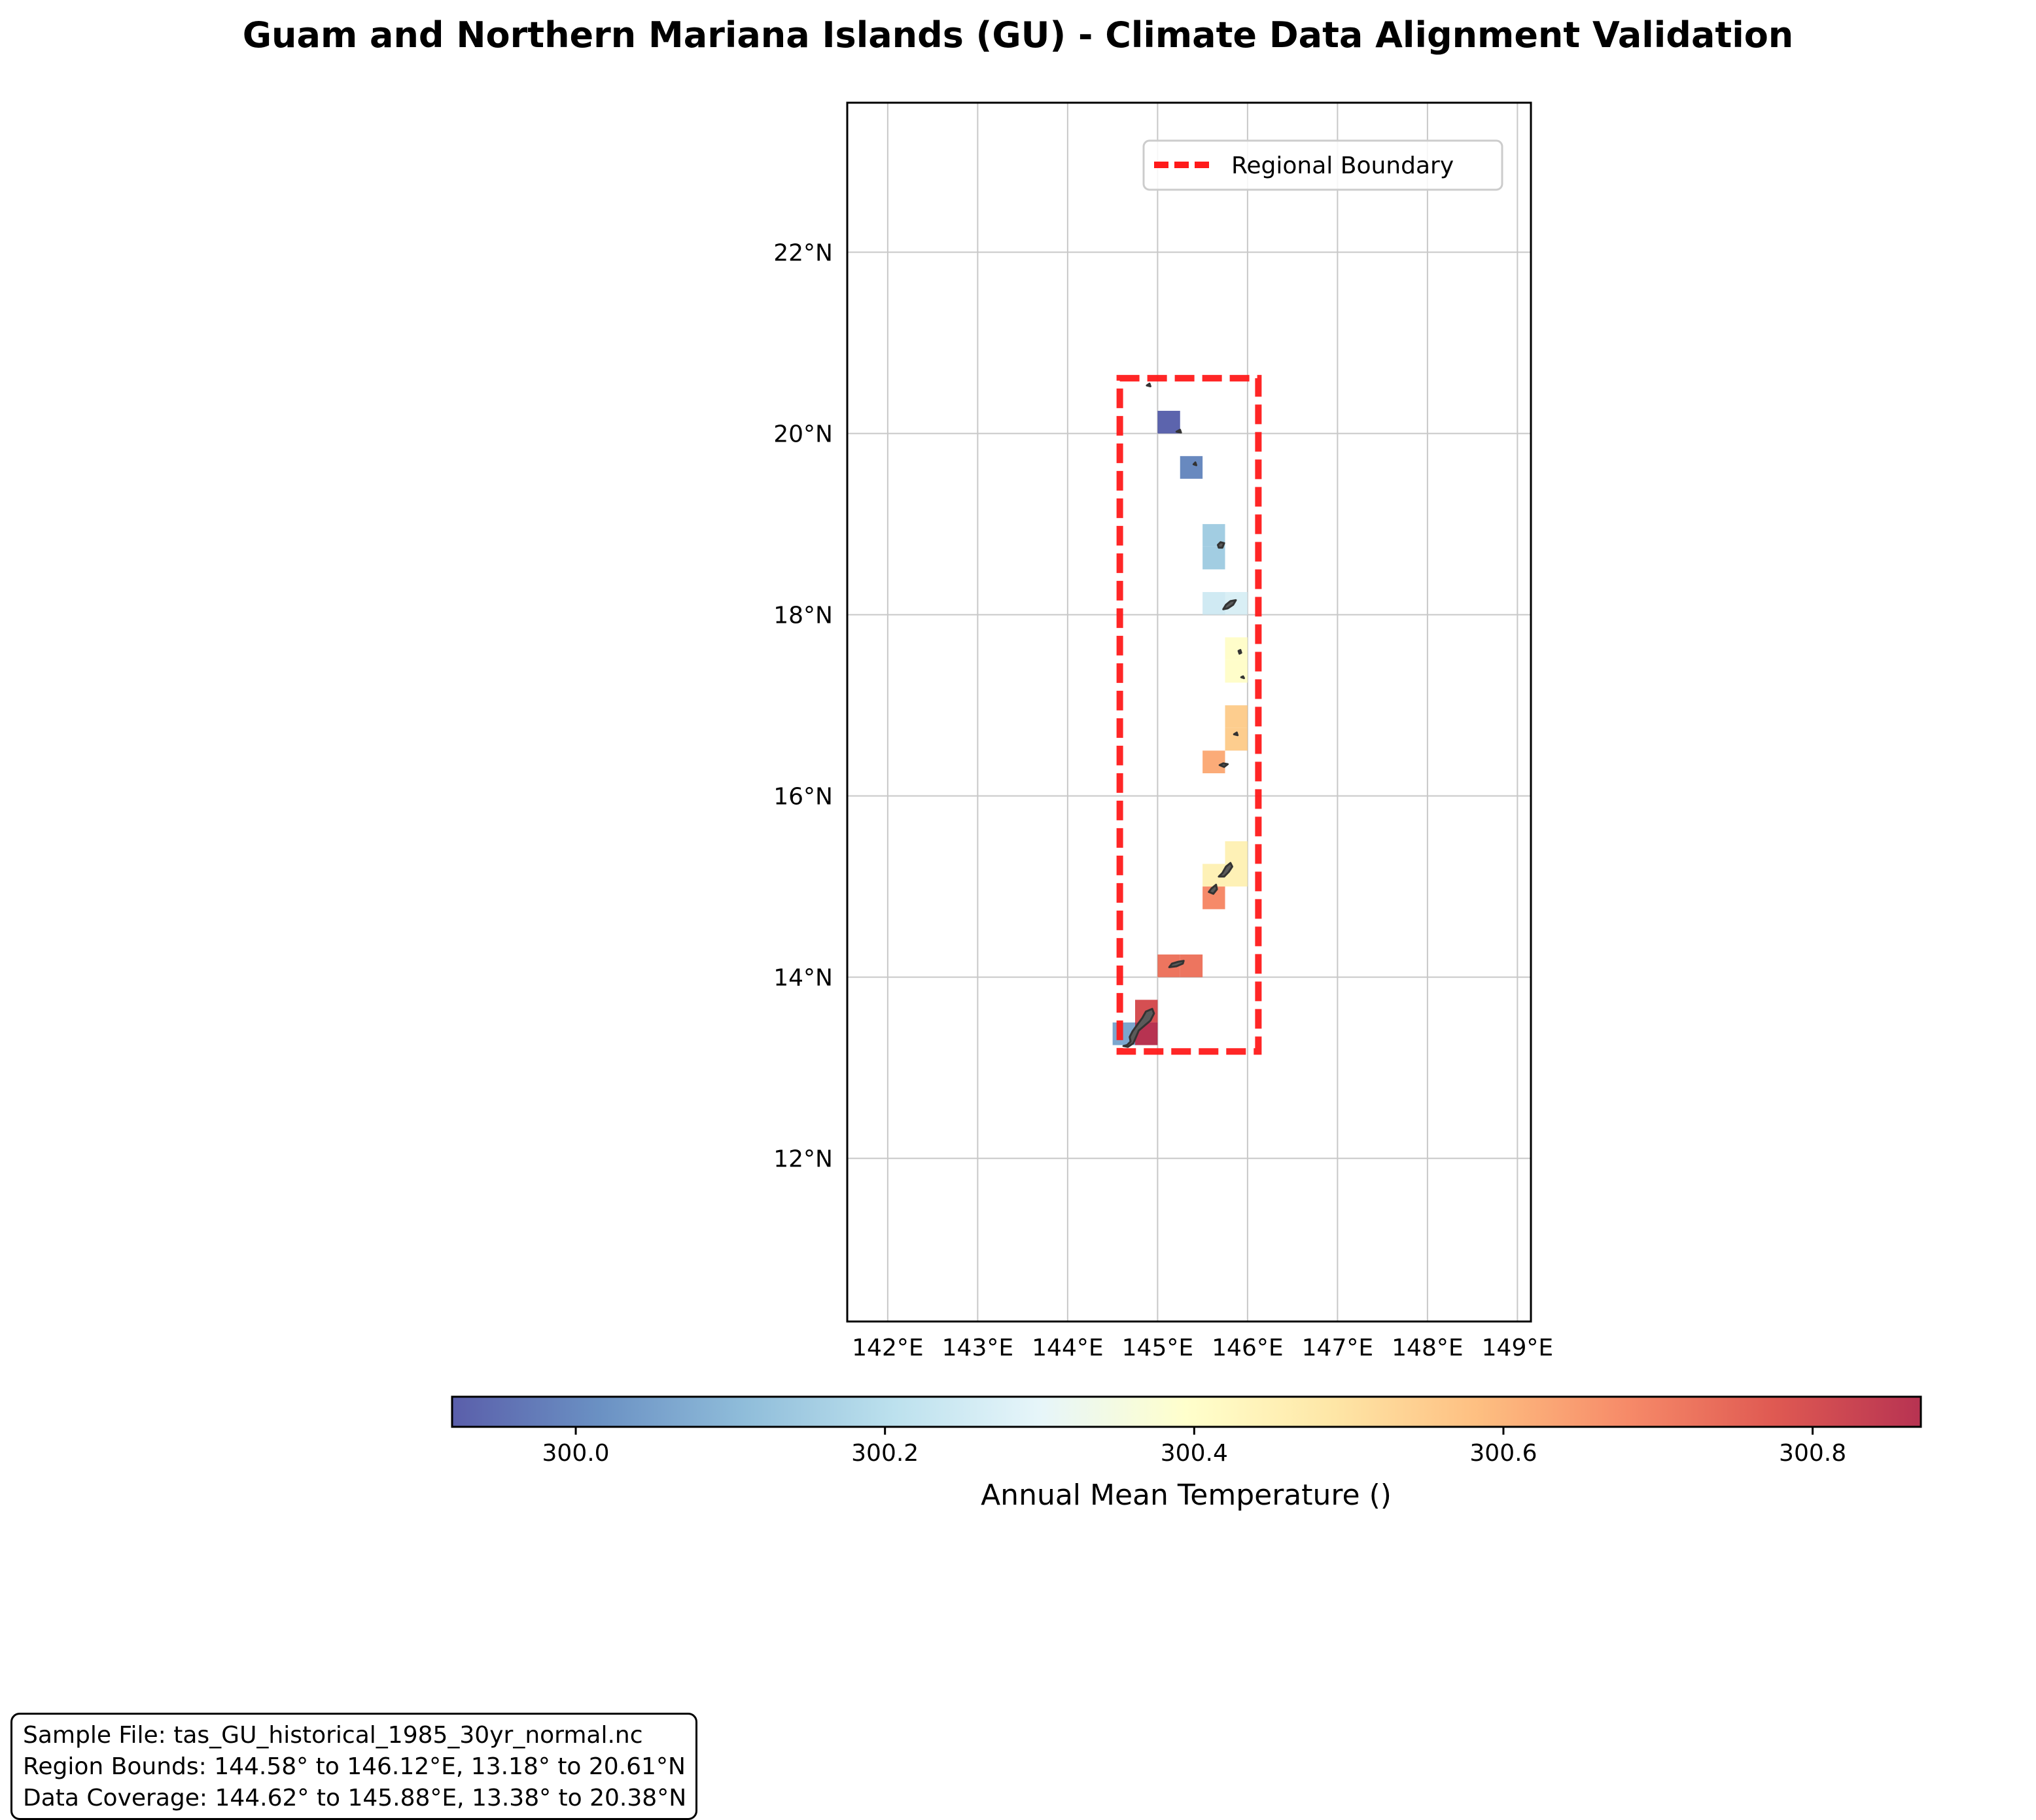 This screenshot has height=1820, width=2036. I want to click on lat-tick-label: 12°N, so click(803, 1159).